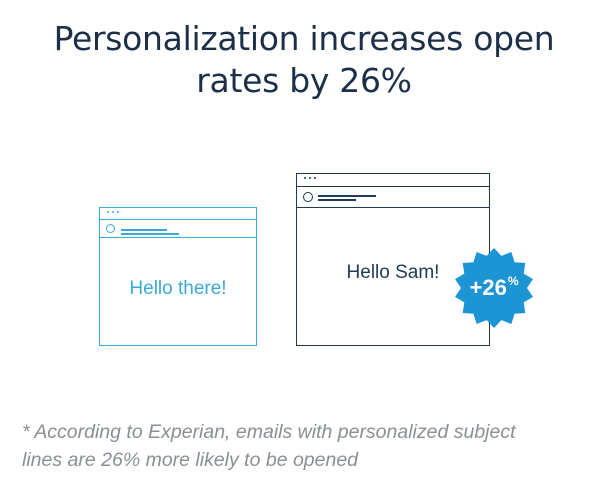 The width and height of the screenshot is (608, 502). What do you see at coordinates (178, 288) in the screenshot?
I see `generic-greeting: Hello there!` at bounding box center [178, 288].